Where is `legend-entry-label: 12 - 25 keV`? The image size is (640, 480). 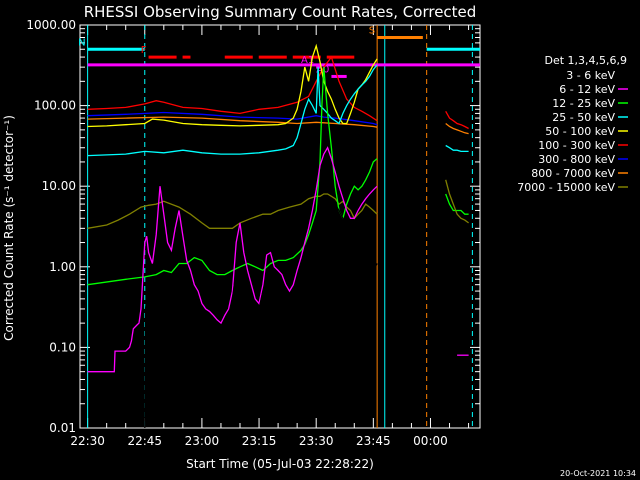 legend-entry-label: 12 - 25 keV is located at coordinates (583, 103).